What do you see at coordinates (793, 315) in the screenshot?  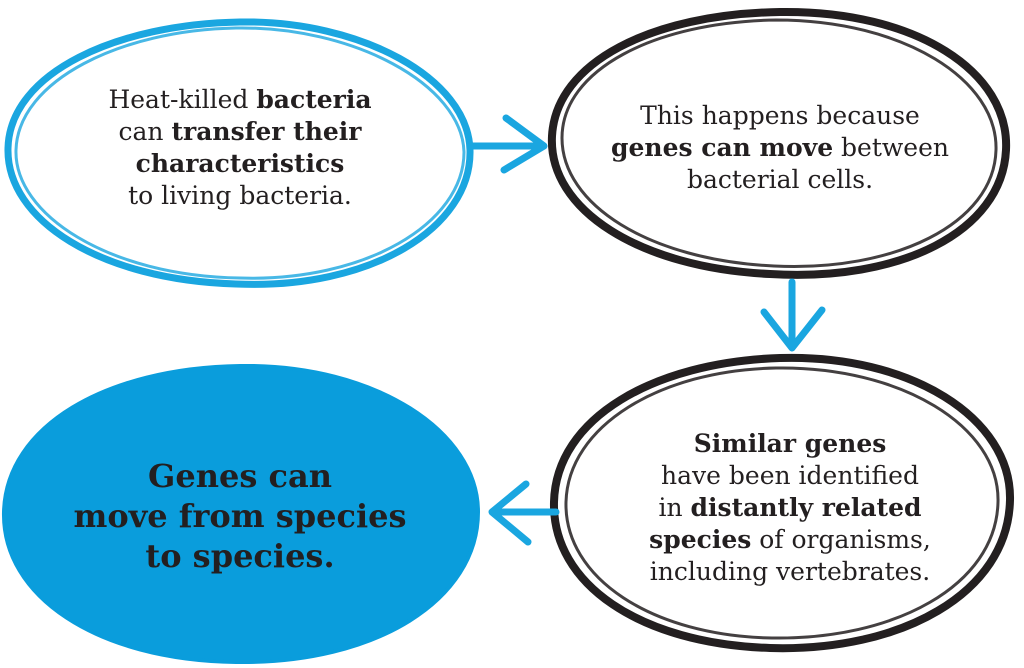 I see `arrow-genes-move-to-similar-genes` at bounding box center [793, 315].